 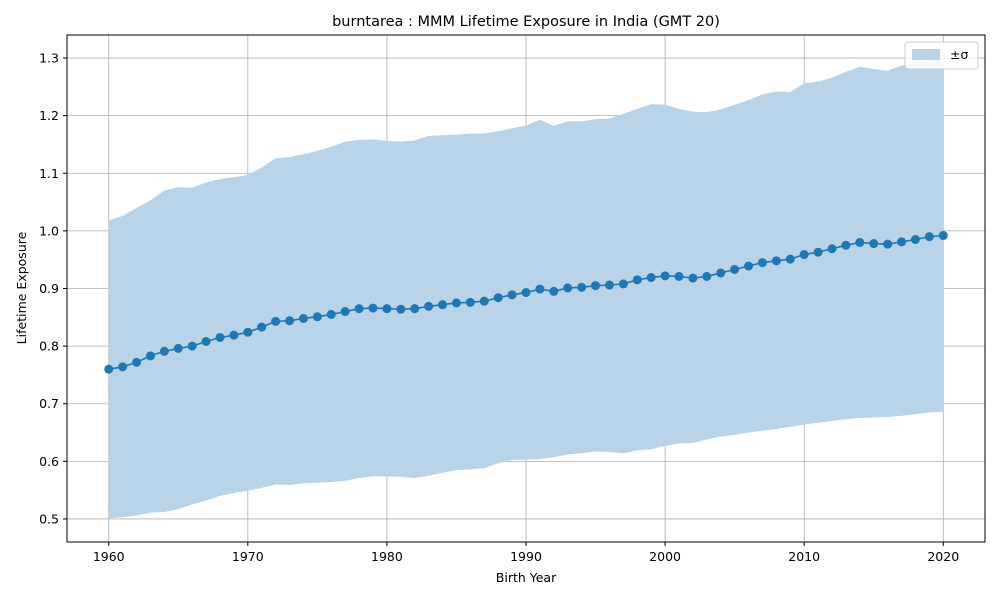 What do you see at coordinates (959, 54) in the screenshot?
I see `legend-band-label: ±σ` at bounding box center [959, 54].